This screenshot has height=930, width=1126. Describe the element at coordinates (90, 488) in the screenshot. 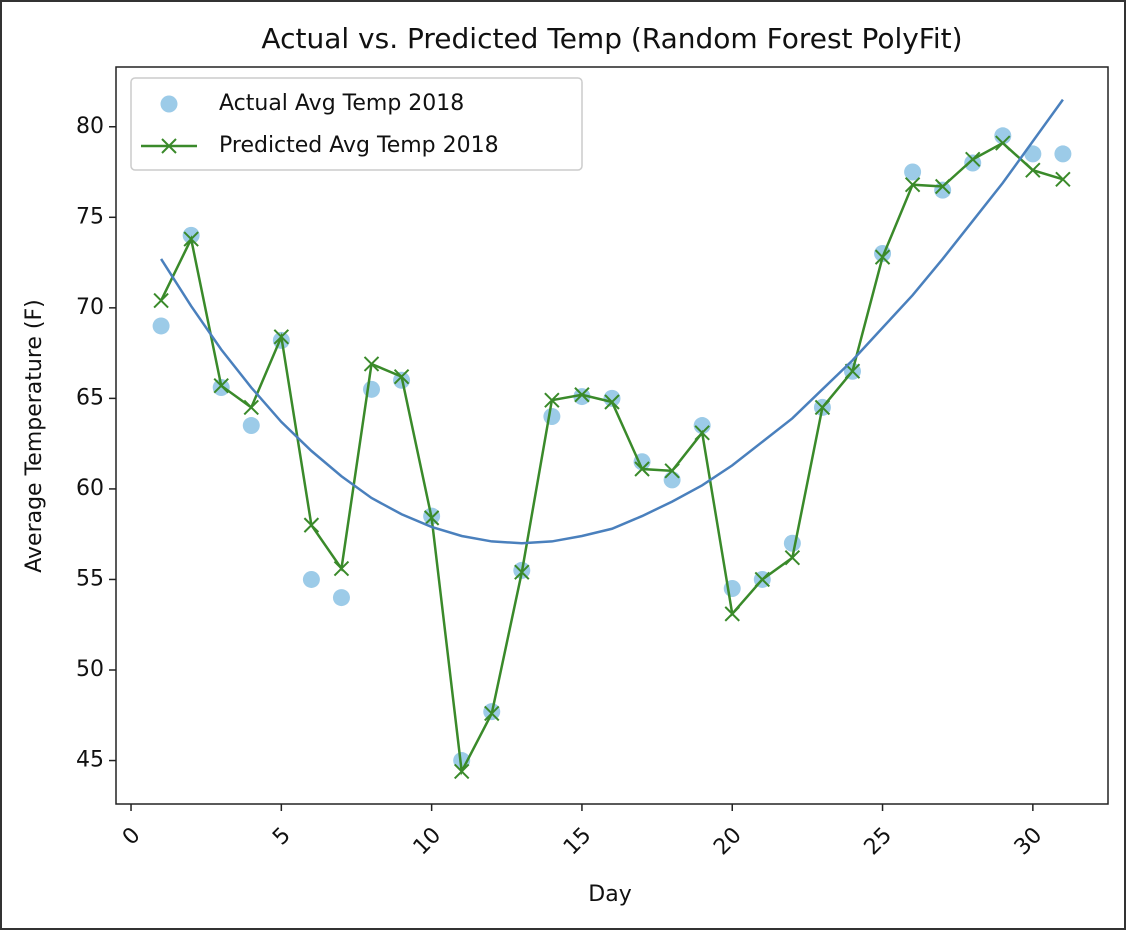

I see `y-tick-label: 60` at that location.